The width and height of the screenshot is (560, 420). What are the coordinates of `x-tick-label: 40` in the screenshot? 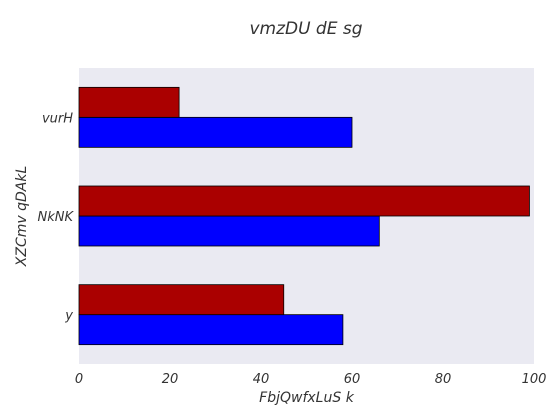 It's located at (261, 379).